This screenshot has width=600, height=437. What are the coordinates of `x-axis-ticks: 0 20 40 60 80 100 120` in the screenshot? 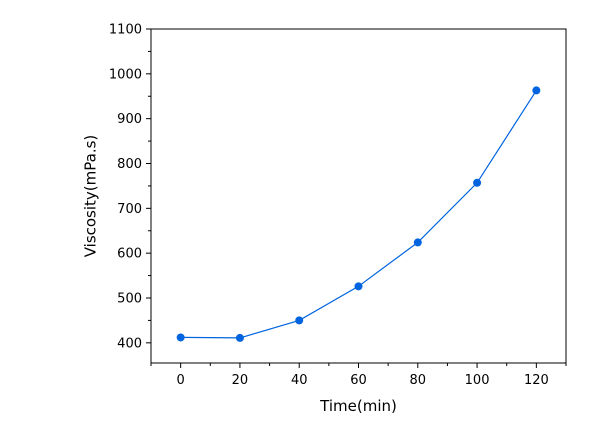 It's located at (358, 375).